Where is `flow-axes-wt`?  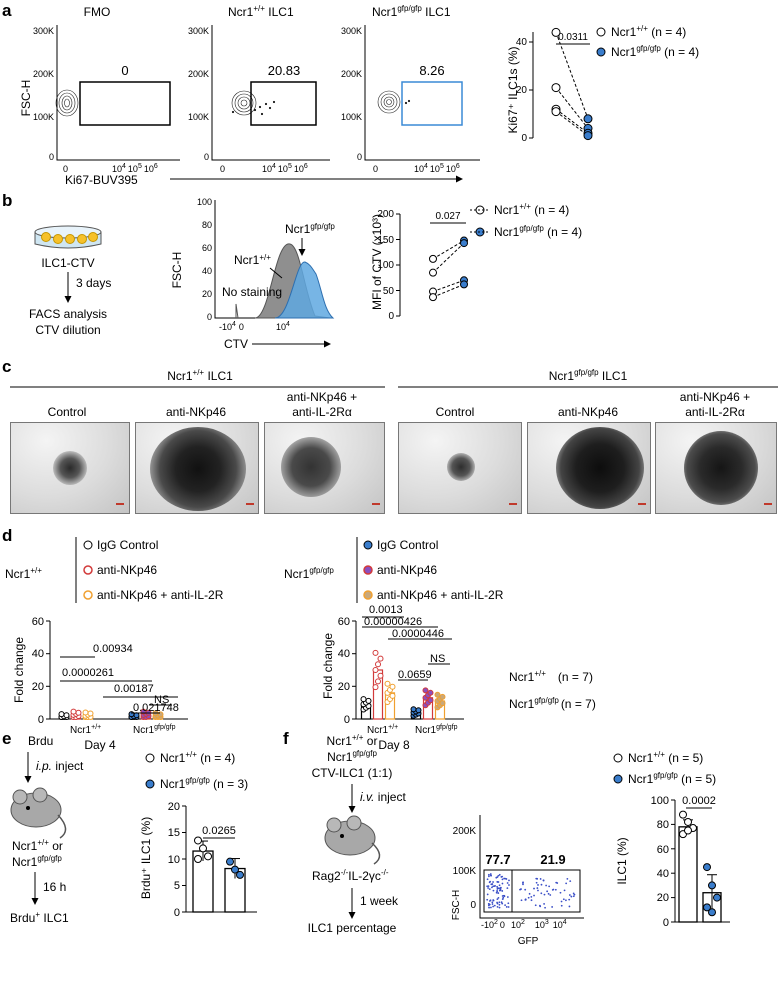
flow-axes-wt is located at coordinates (270, 93).